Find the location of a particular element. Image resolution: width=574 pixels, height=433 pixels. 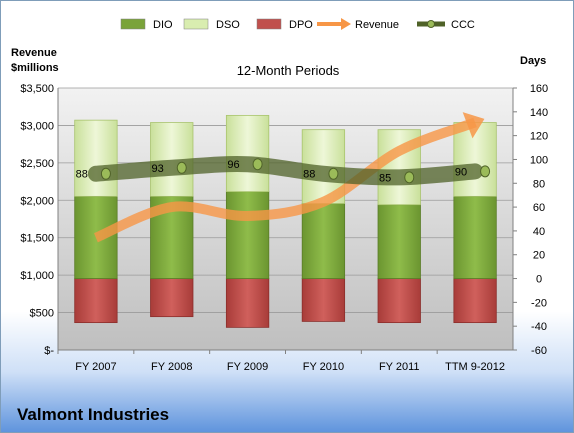

right-tick-label: -20 is located at coordinates (539, 303).